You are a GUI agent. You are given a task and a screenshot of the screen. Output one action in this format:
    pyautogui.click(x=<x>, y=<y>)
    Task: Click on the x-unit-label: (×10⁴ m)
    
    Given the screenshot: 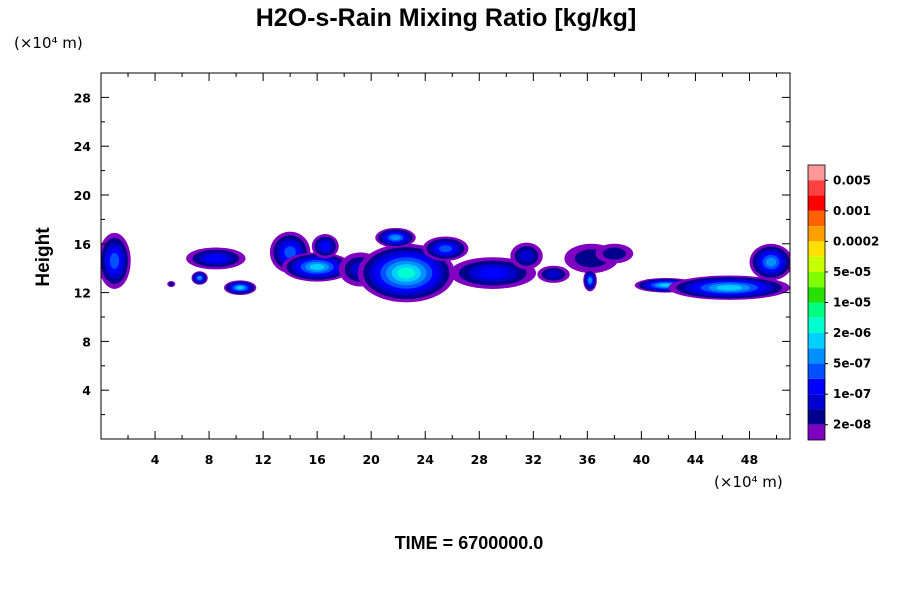 What is the action you would take?
    pyautogui.click(x=748, y=482)
    